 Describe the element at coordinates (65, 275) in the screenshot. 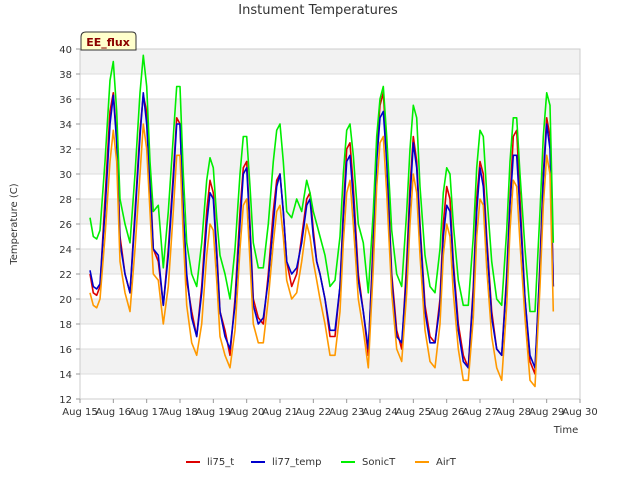

I see `y-tick-label: 22` at that location.